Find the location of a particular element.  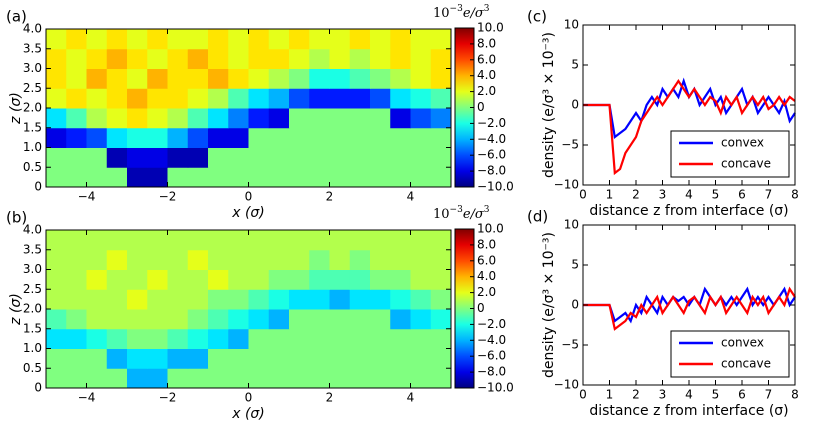

x-tick-label: 0 is located at coordinates (249, 197).